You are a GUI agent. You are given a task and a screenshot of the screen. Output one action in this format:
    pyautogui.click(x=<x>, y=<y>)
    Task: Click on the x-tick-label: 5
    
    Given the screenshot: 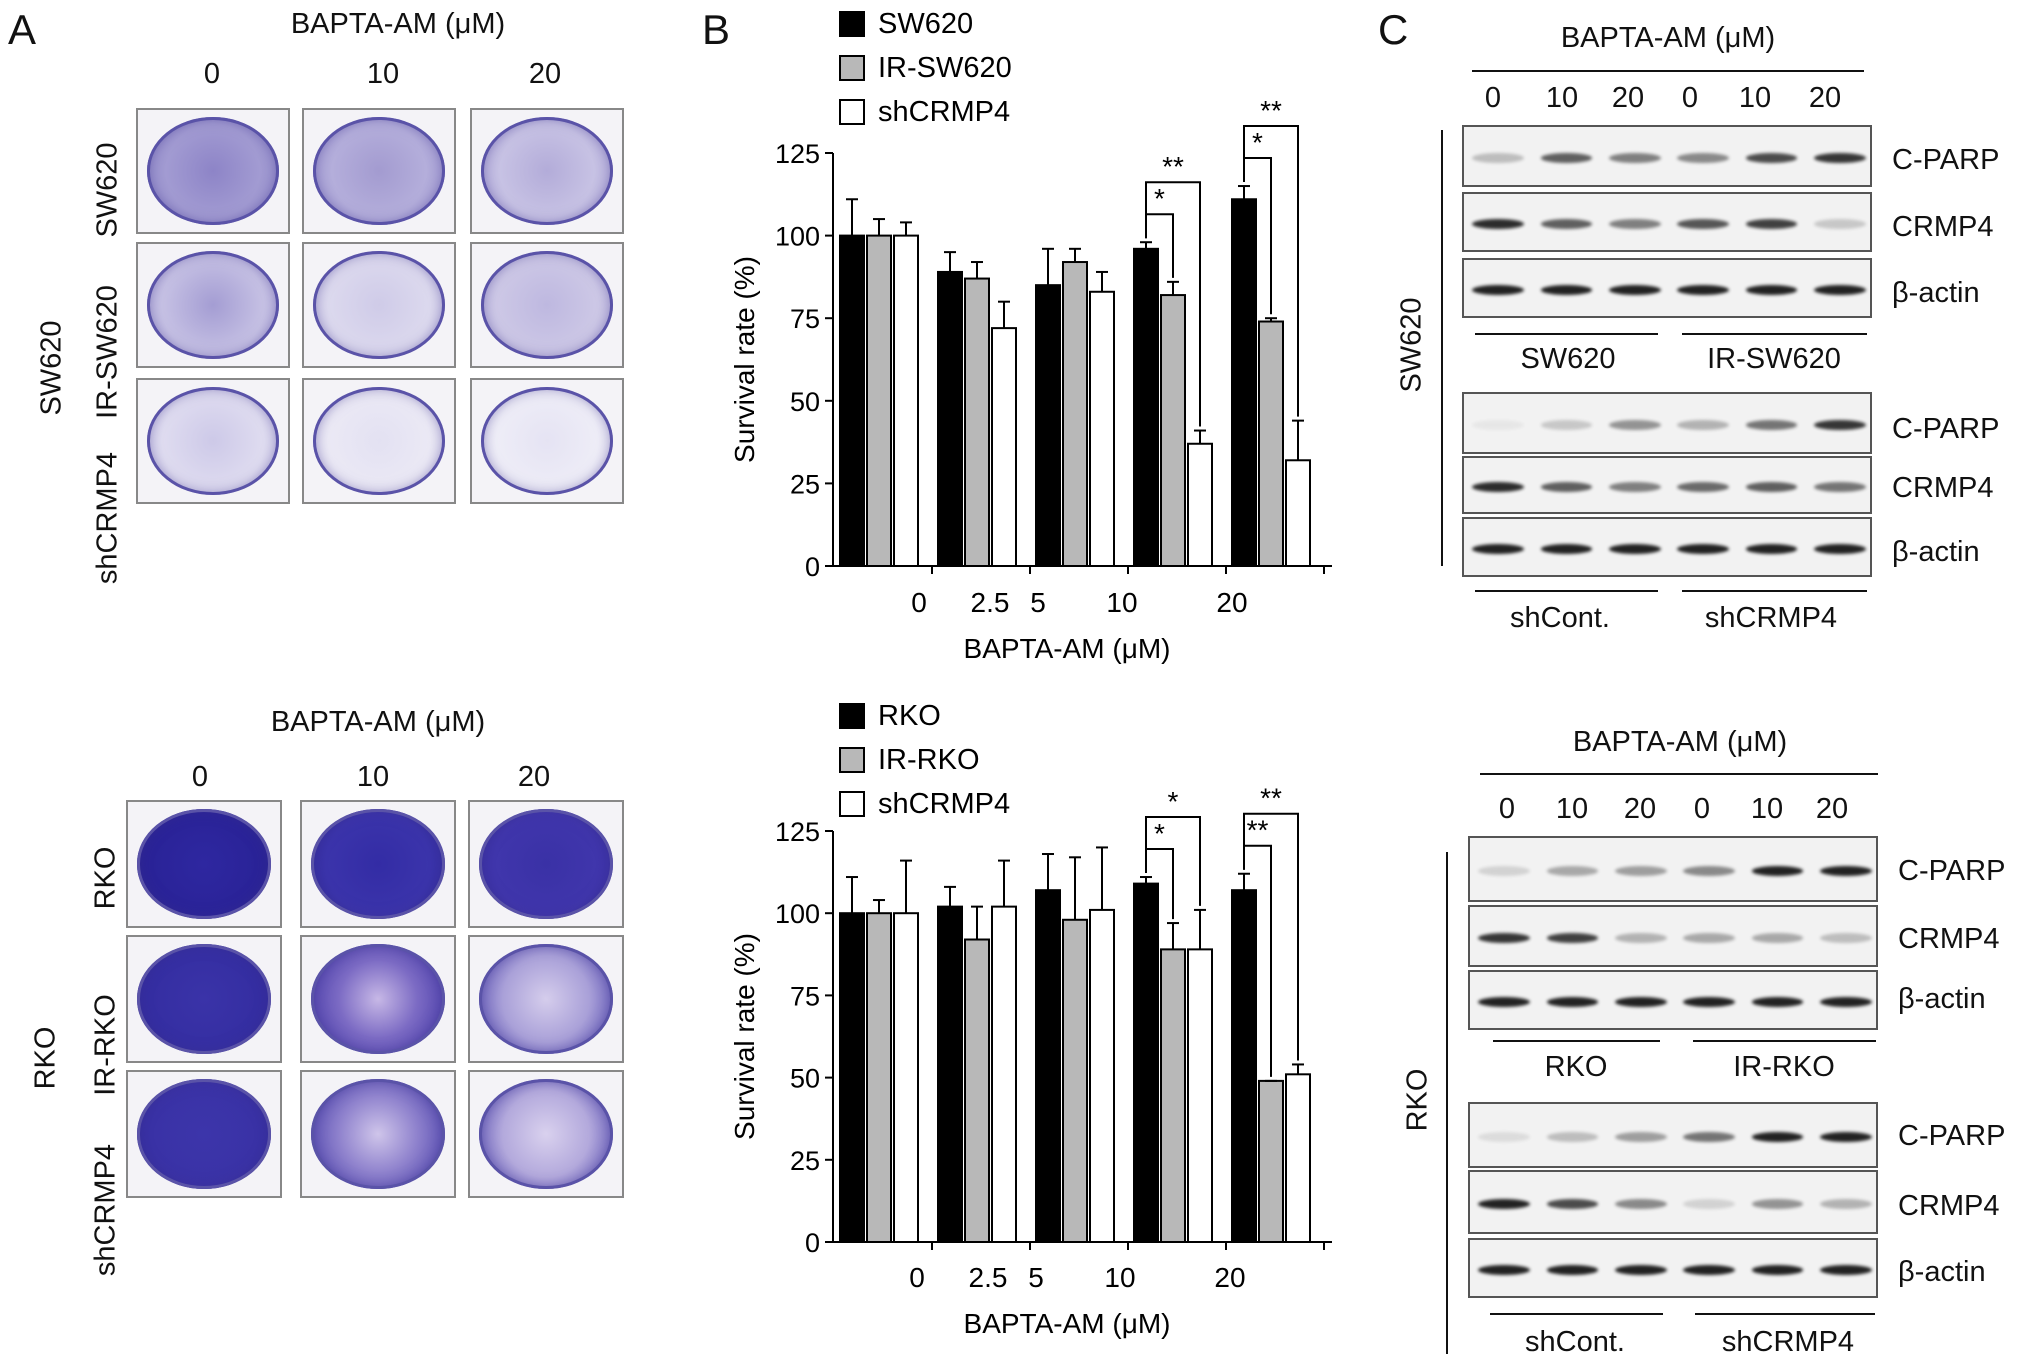 What is the action you would take?
    pyautogui.click(x=1036, y=1277)
    